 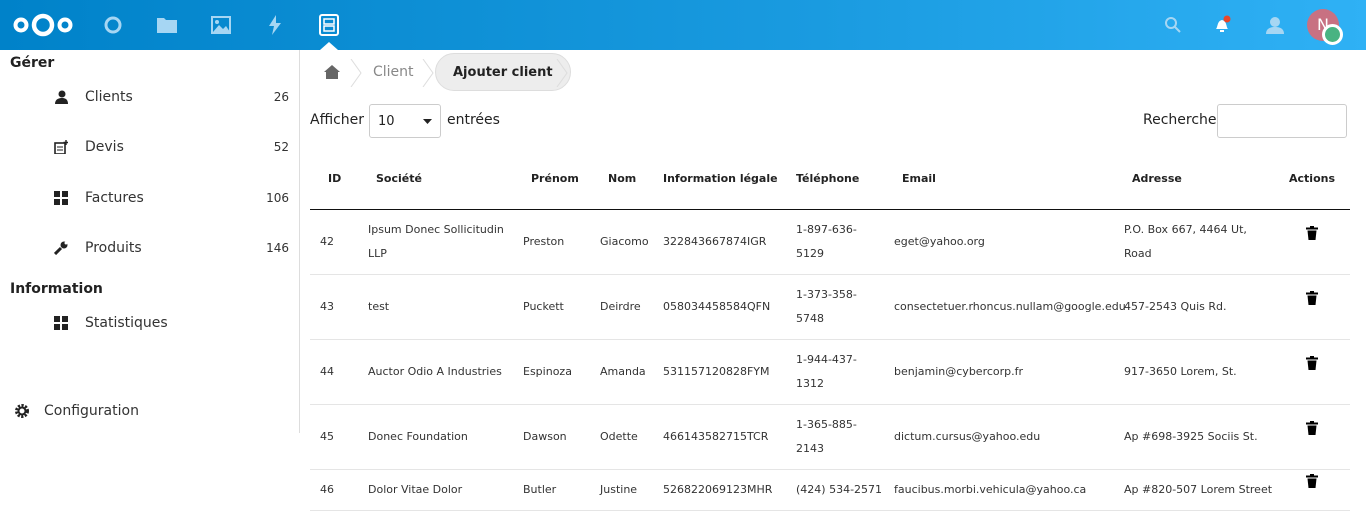 I want to click on sidebar-item-label: Factures, so click(x=114, y=198).